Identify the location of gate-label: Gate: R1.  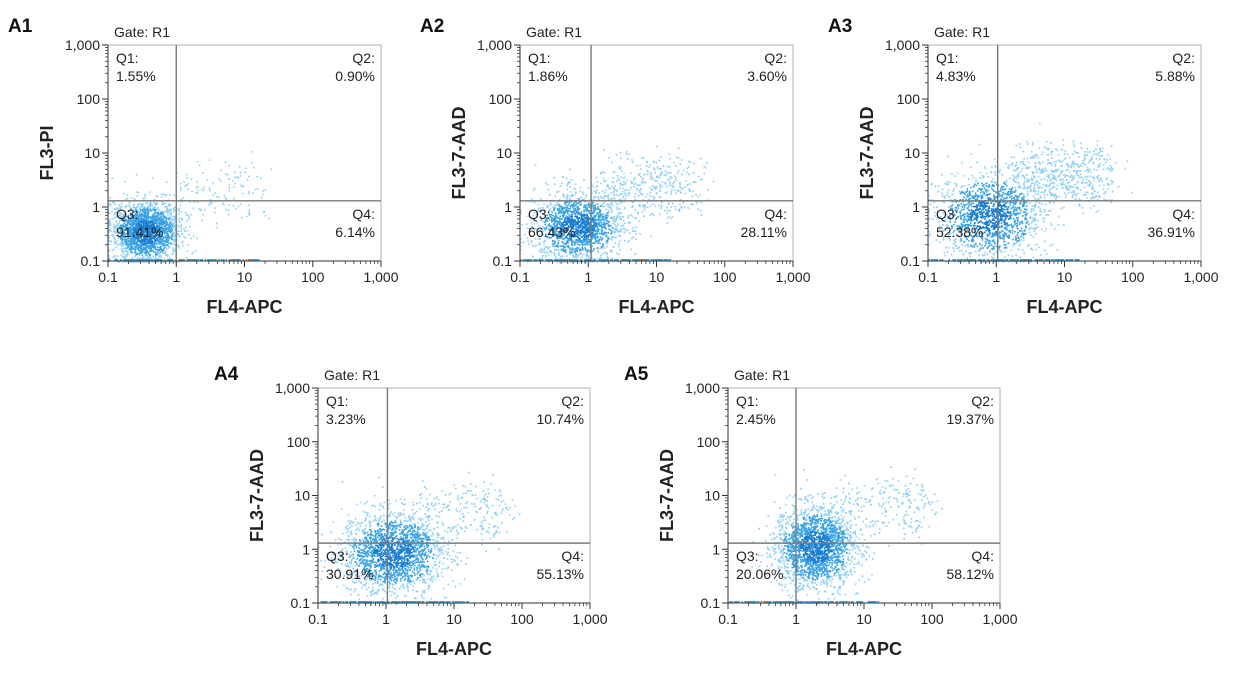
(554, 32).